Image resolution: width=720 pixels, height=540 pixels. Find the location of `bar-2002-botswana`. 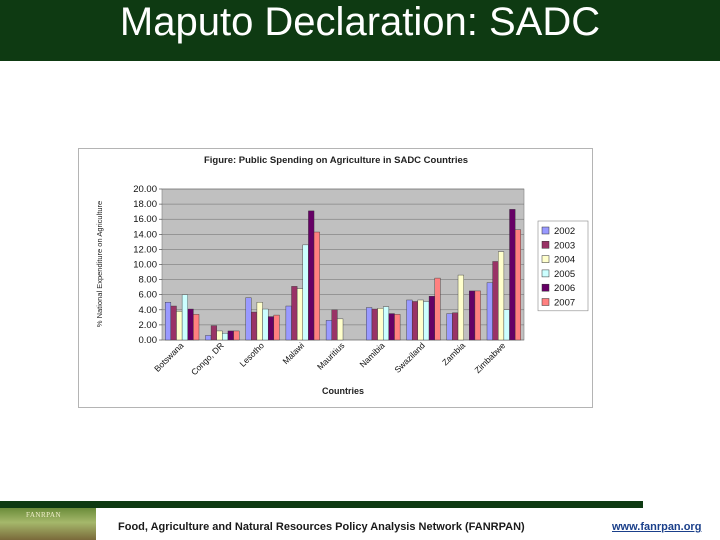

bar-2002-botswana is located at coordinates (168, 321).